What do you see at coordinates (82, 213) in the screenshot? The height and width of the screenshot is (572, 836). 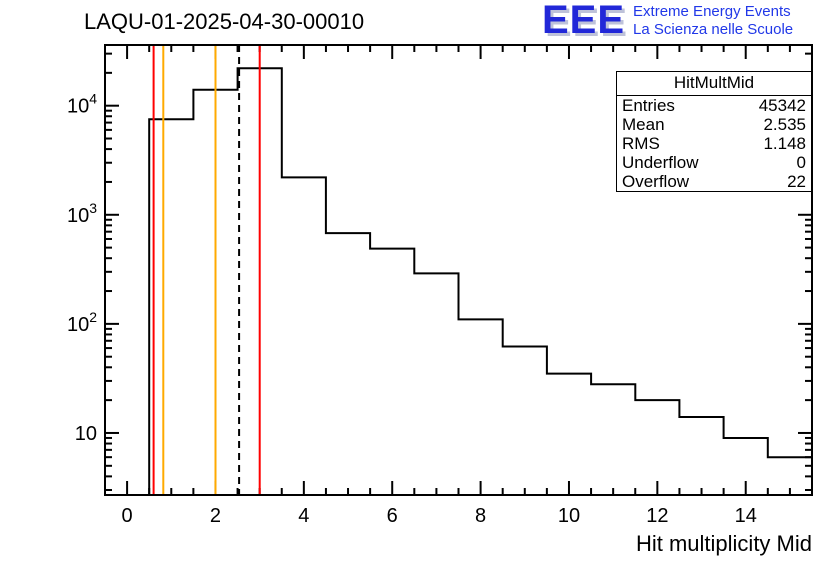 I see `y-tick-label: 10³` at bounding box center [82, 213].